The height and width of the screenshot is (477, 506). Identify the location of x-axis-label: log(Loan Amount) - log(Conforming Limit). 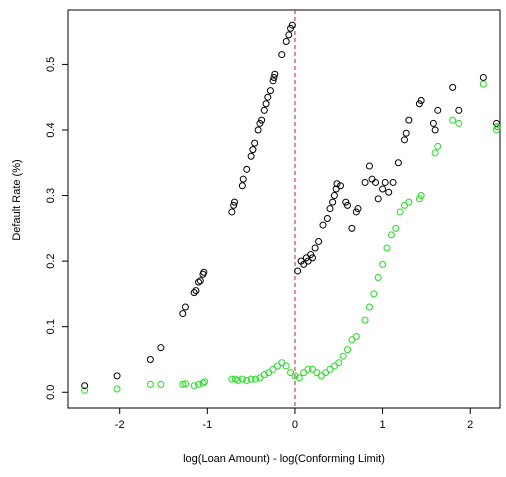
(284, 459).